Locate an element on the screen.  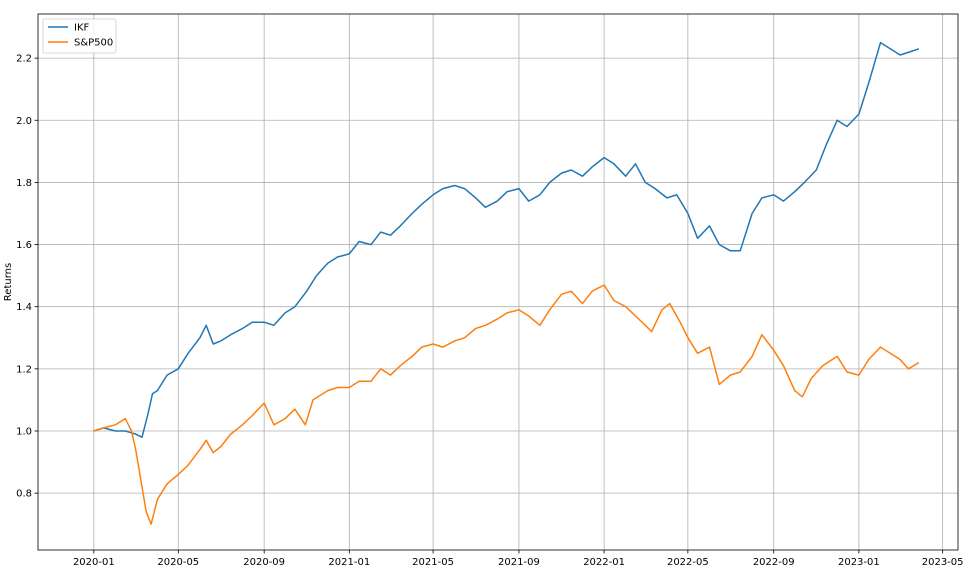
y-tick-label: 1.8 is located at coordinates (24, 183).